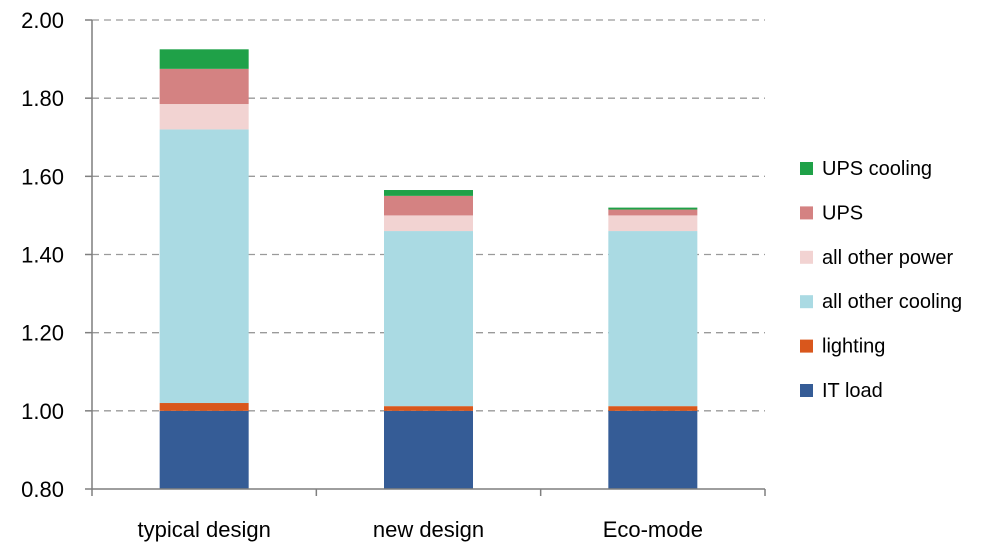 Image resolution: width=1006 pixels, height=544 pixels. I want to click on x-category-label: new design, so click(428, 529).